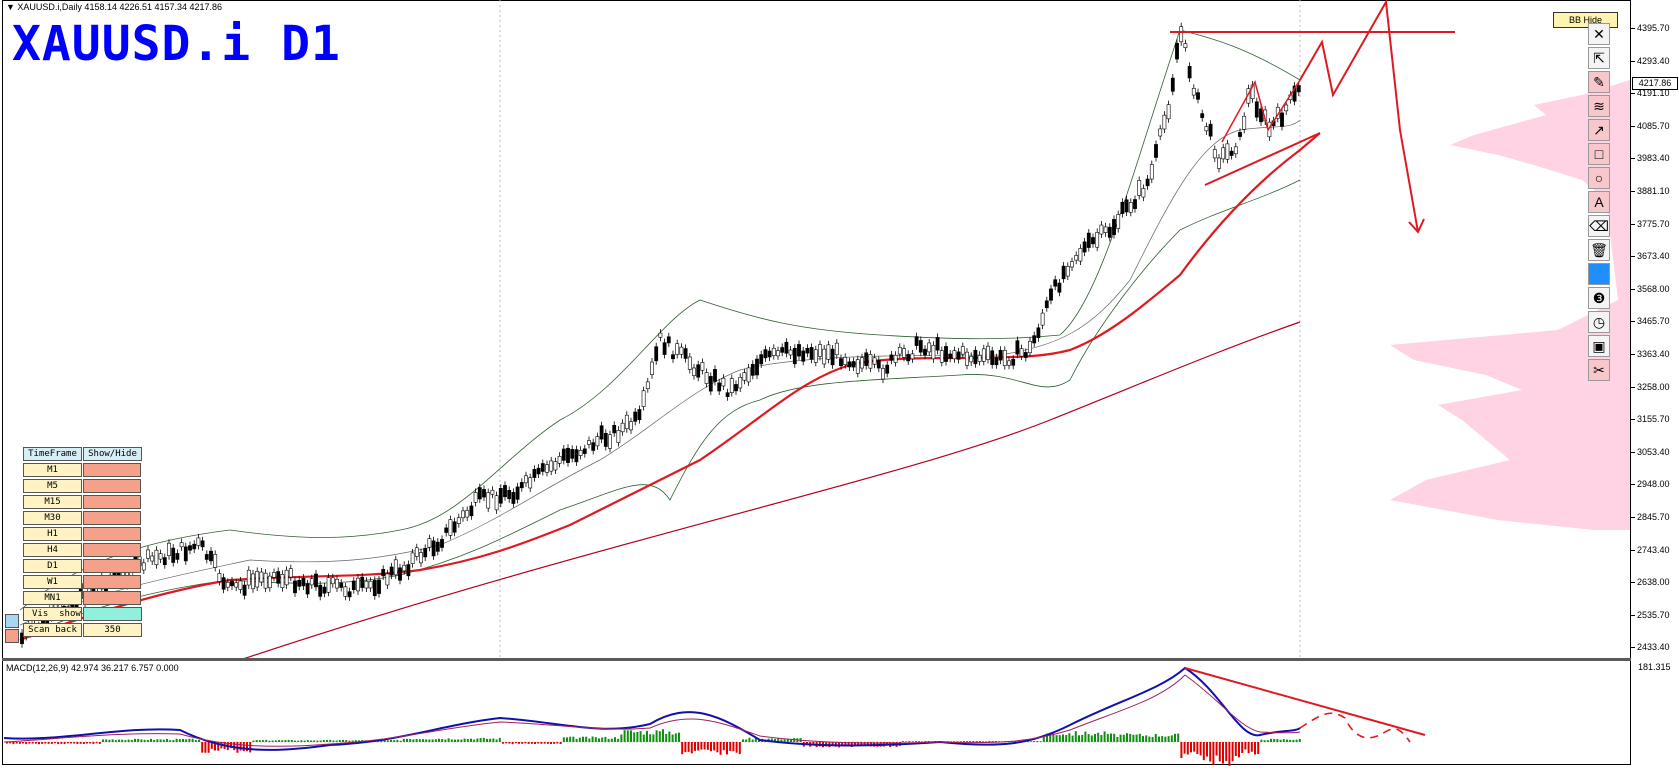 Image resolution: width=1679 pixels, height=773 pixels. Describe the element at coordinates (112, 630) in the screenshot. I see `scan-back-input: 350` at that location.